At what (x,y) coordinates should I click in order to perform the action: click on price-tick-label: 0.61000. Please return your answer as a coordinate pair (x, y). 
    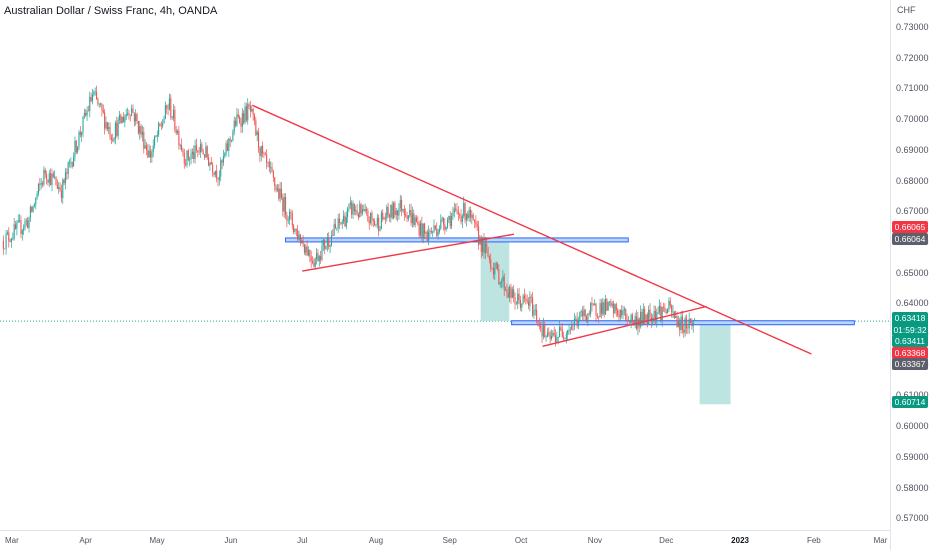
    Looking at the image, I should click on (912, 395).